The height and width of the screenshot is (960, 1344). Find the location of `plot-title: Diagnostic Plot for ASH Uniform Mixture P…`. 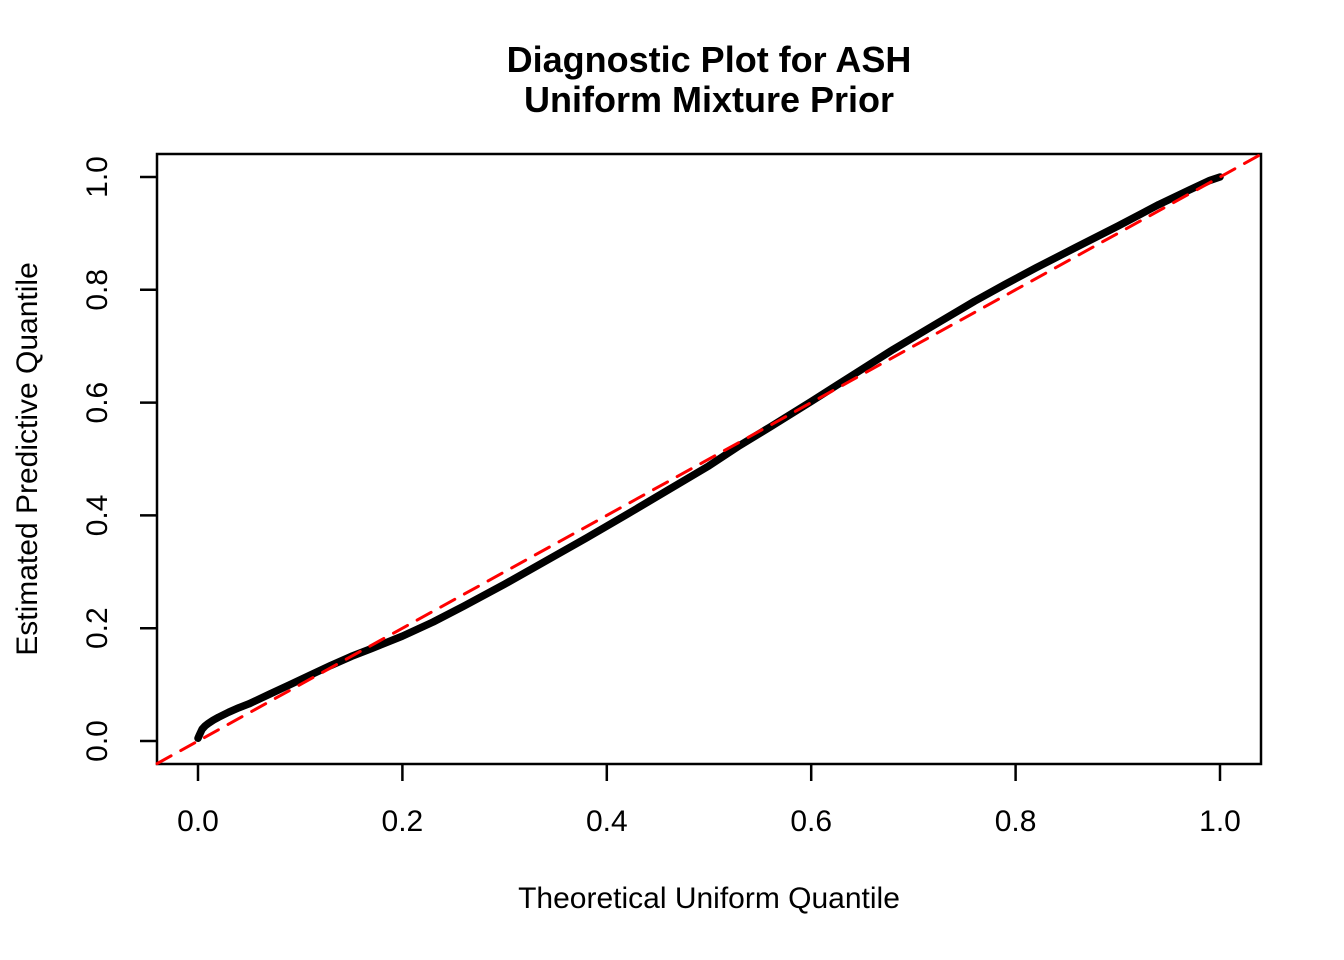

plot-title: Diagnostic Plot for ASH Uniform Mixture P… is located at coordinates (709, 80).